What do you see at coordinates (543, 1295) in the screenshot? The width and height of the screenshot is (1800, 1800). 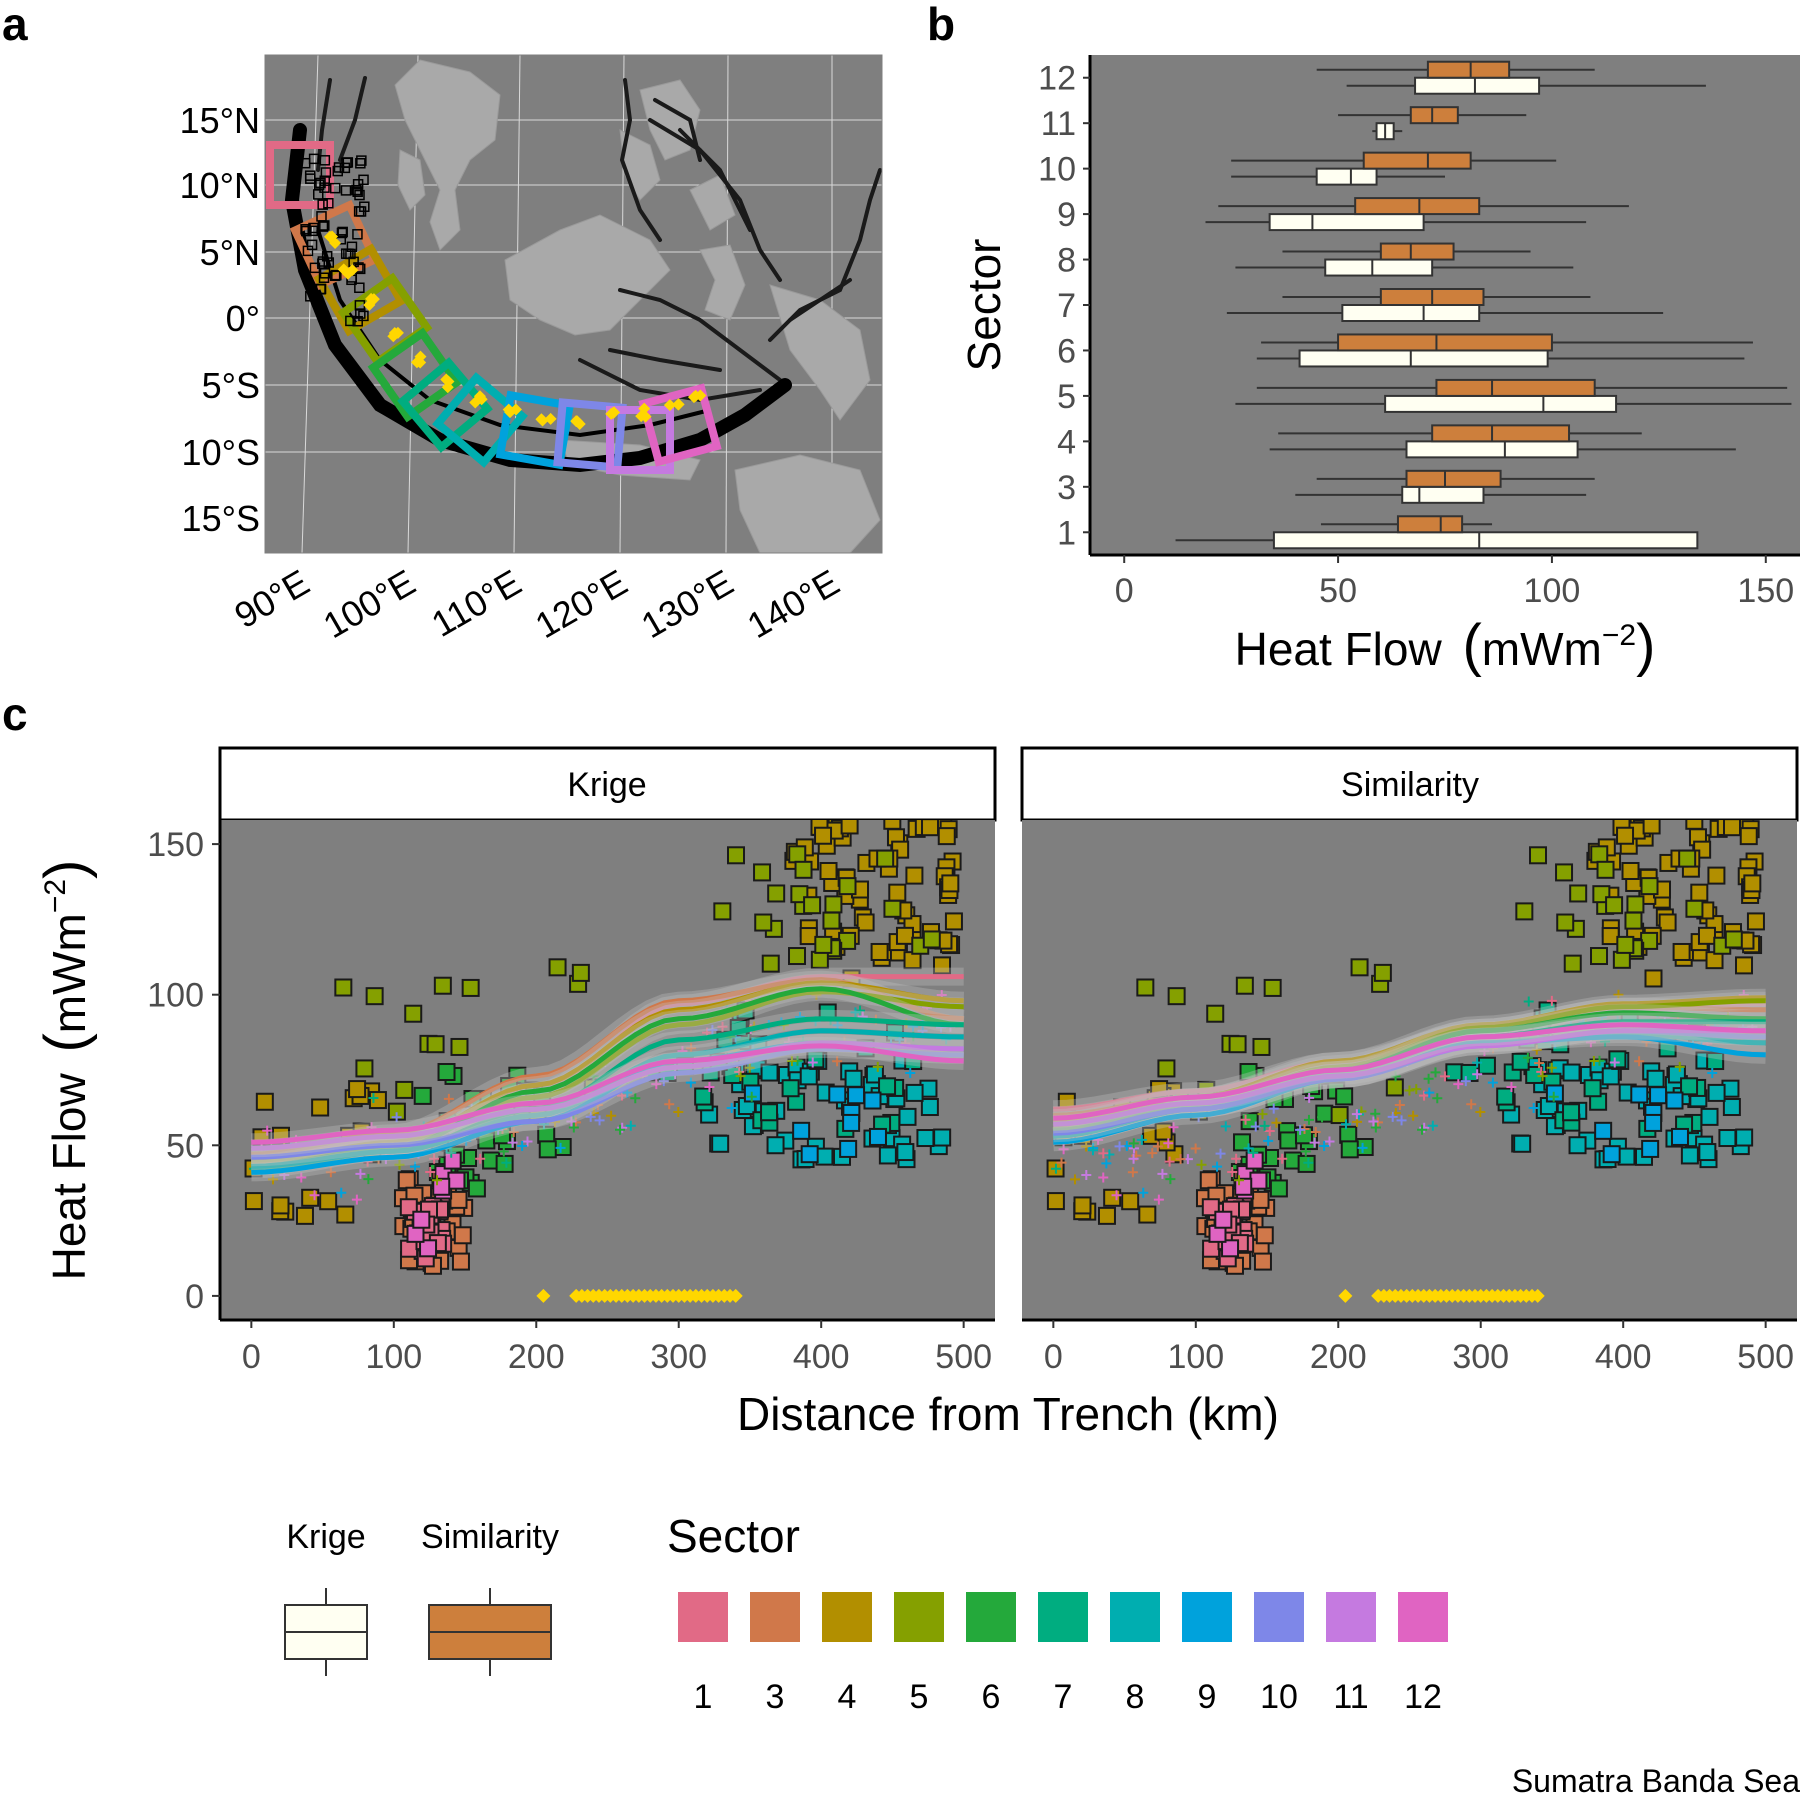 I see `highlight-point` at bounding box center [543, 1295].